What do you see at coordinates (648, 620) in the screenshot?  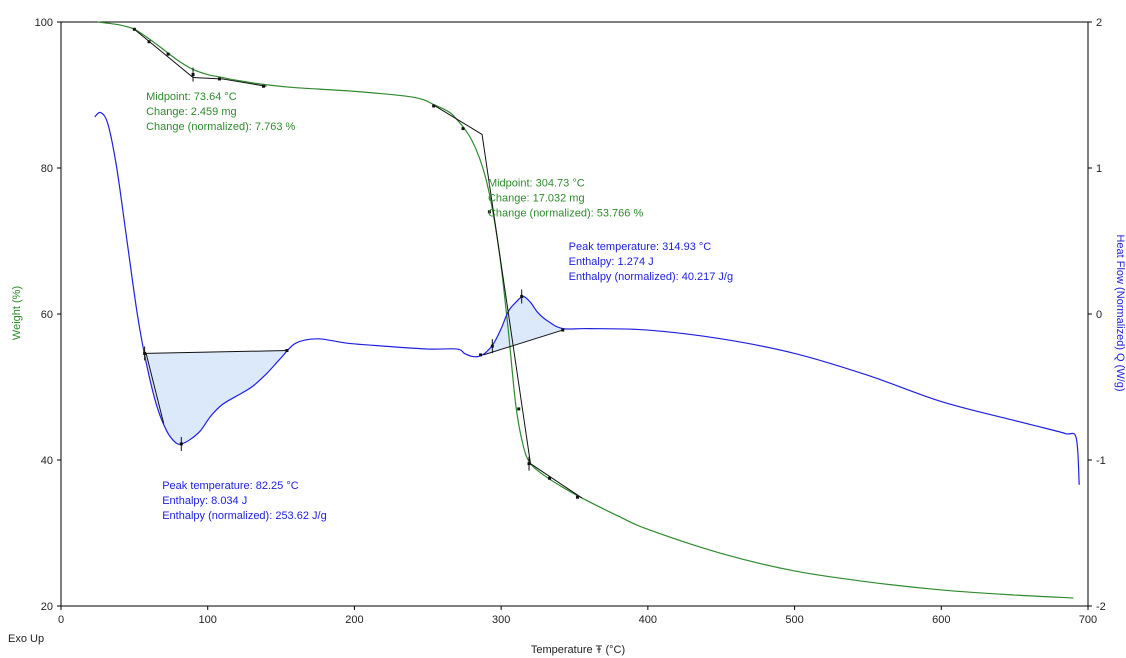 I see `x-tick-label: 400` at bounding box center [648, 620].